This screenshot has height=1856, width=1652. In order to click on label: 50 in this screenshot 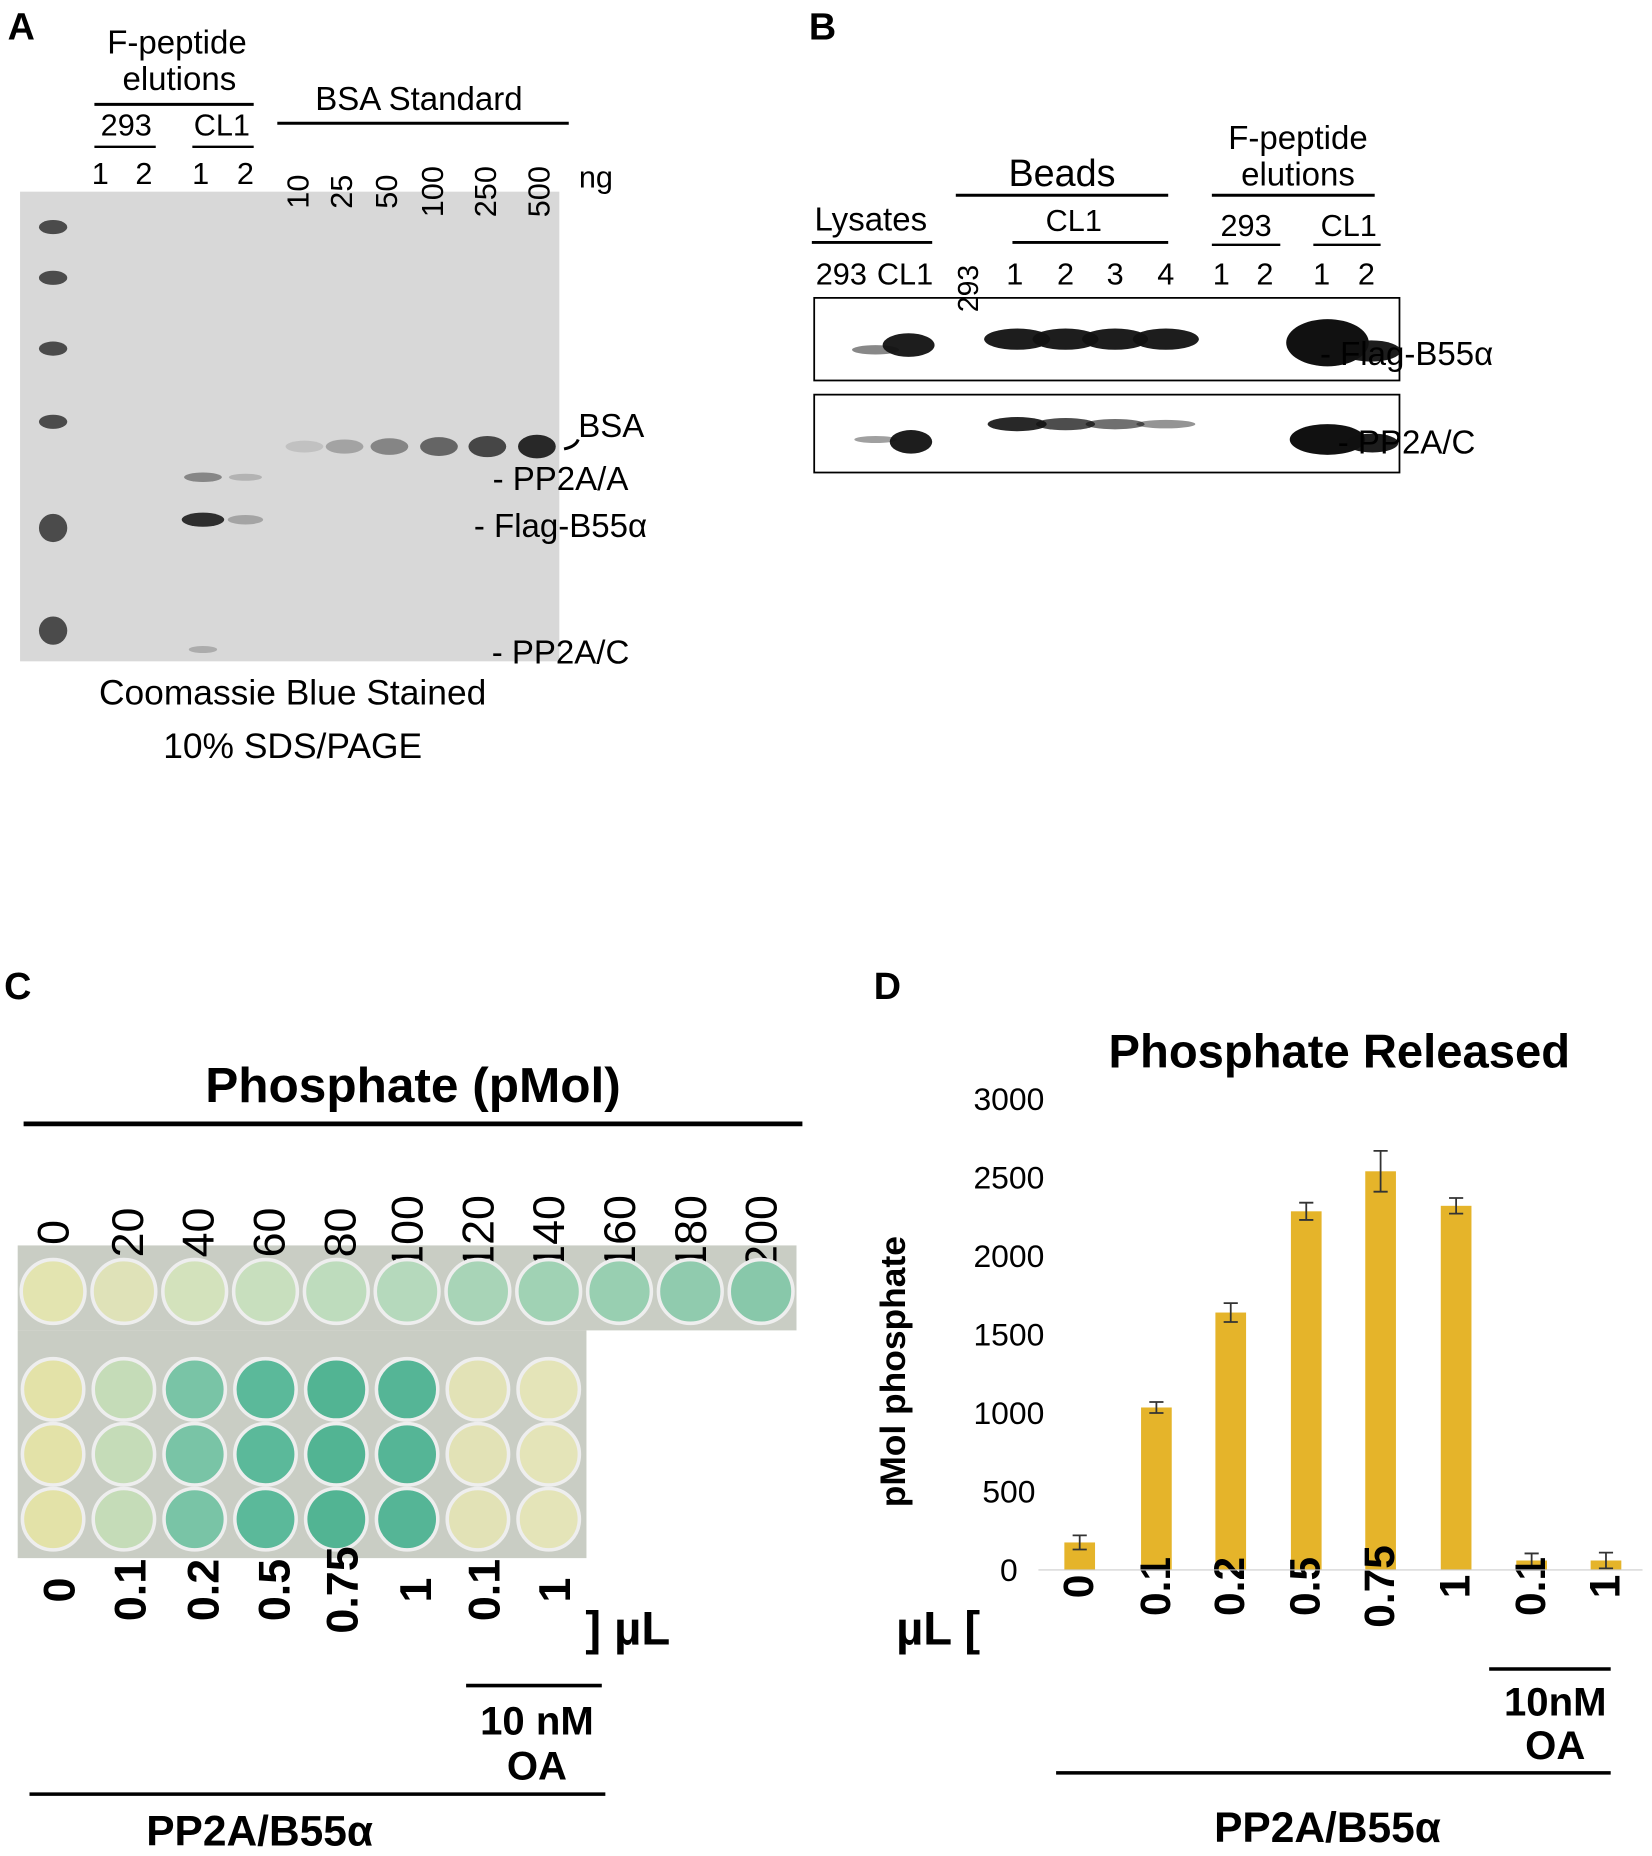, I will do `click(387, 192)`.